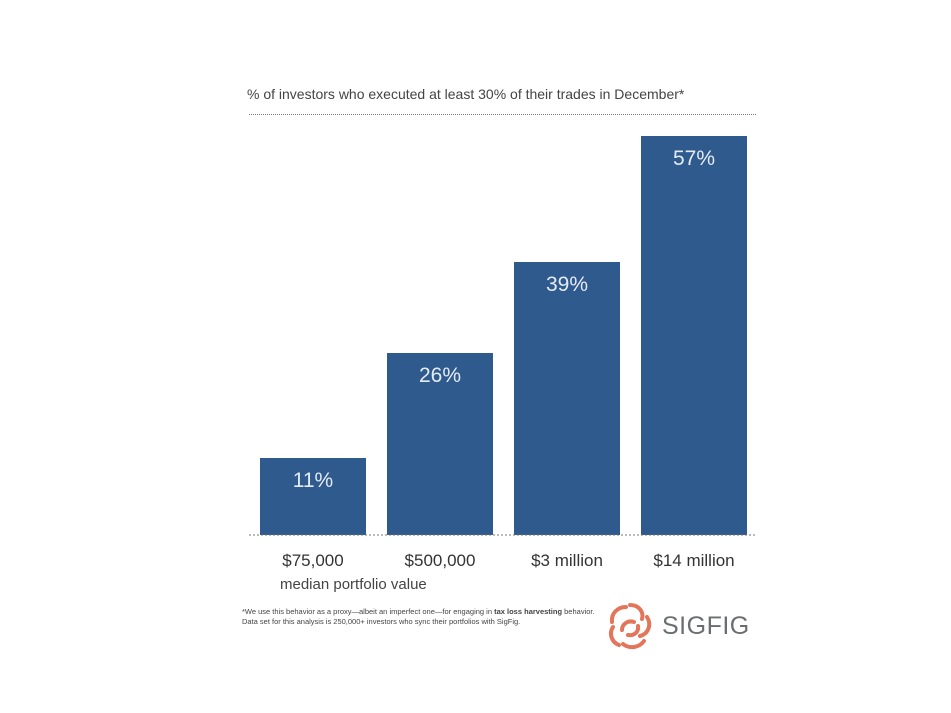 This screenshot has height=713, width=951. What do you see at coordinates (694, 158) in the screenshot?
I see `bar-value-label-3: 57%` at bounding box center [694, 158].